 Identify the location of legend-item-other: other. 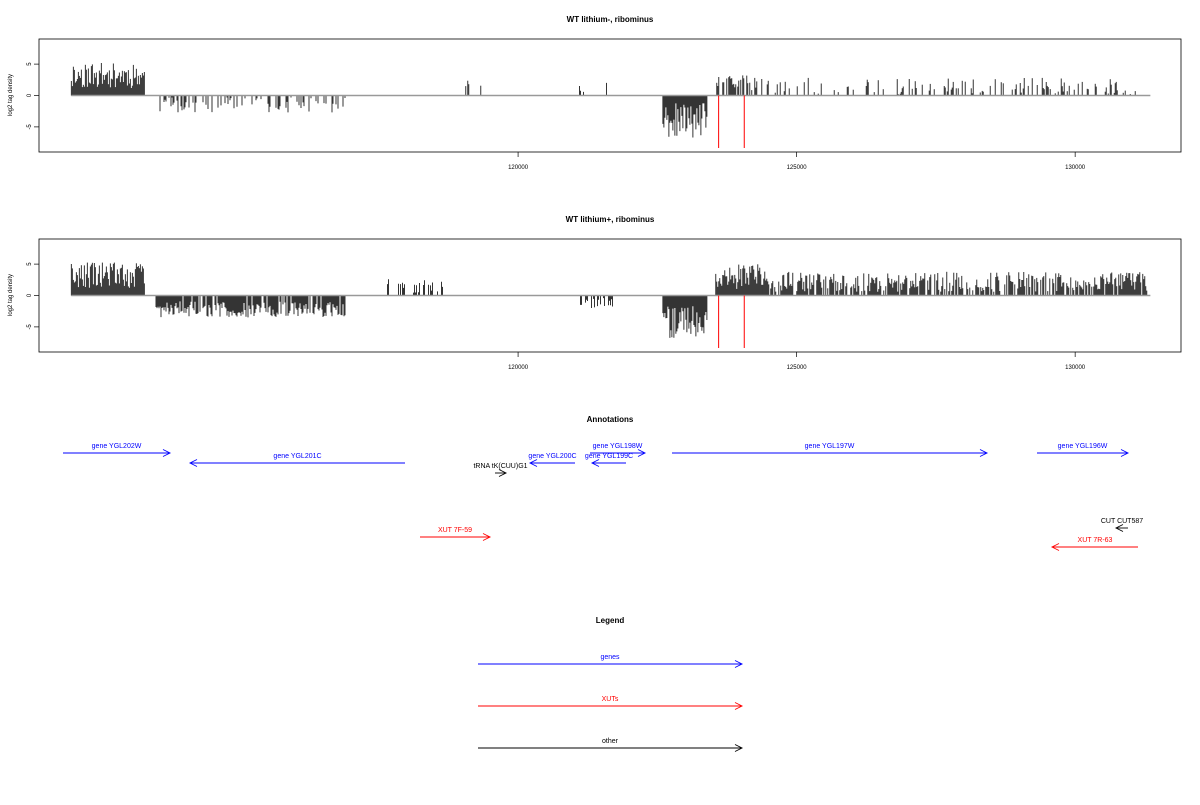
(611, 745).